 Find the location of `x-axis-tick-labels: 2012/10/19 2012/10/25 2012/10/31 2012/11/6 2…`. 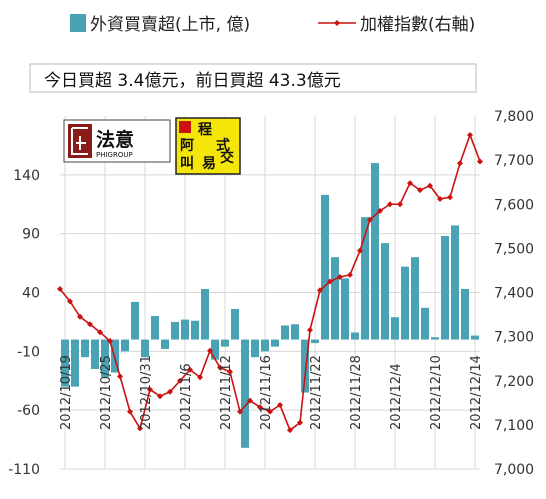

x-axis-tick-labels: 2012/10/19 2012/10/25 2012/10/31 2012/11/6 2… is located at coordinates (271, 392).